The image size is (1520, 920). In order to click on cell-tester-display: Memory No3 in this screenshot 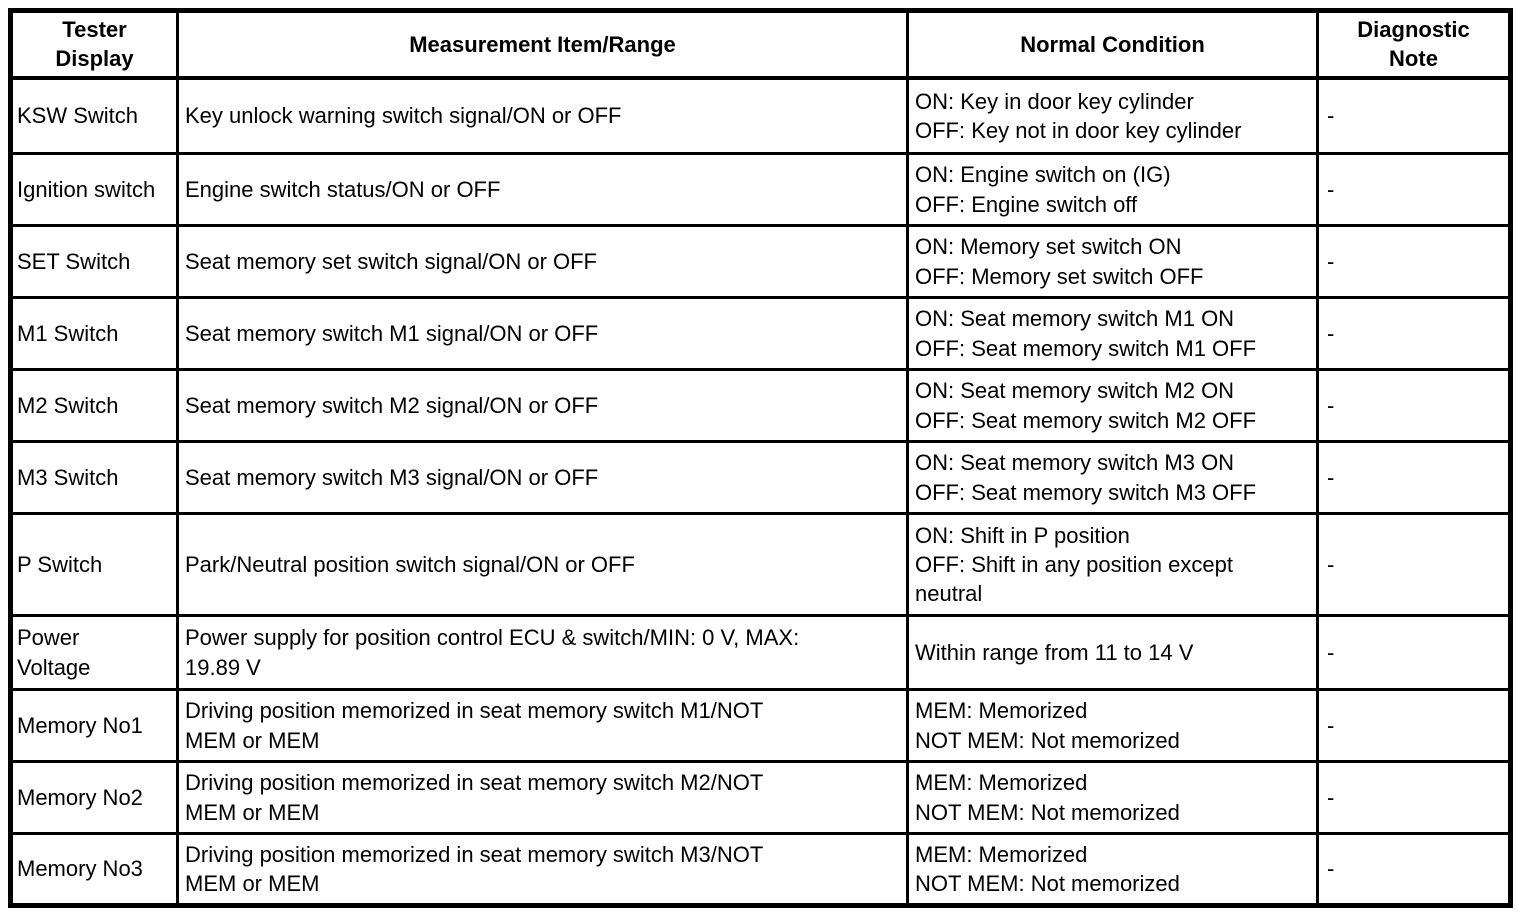, I will do `click(94, 869)`.